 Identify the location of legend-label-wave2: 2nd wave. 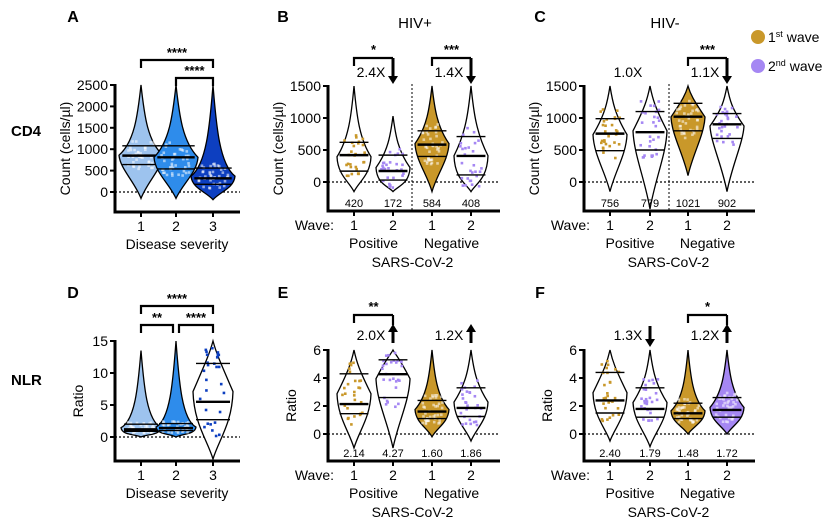
(795, 66).